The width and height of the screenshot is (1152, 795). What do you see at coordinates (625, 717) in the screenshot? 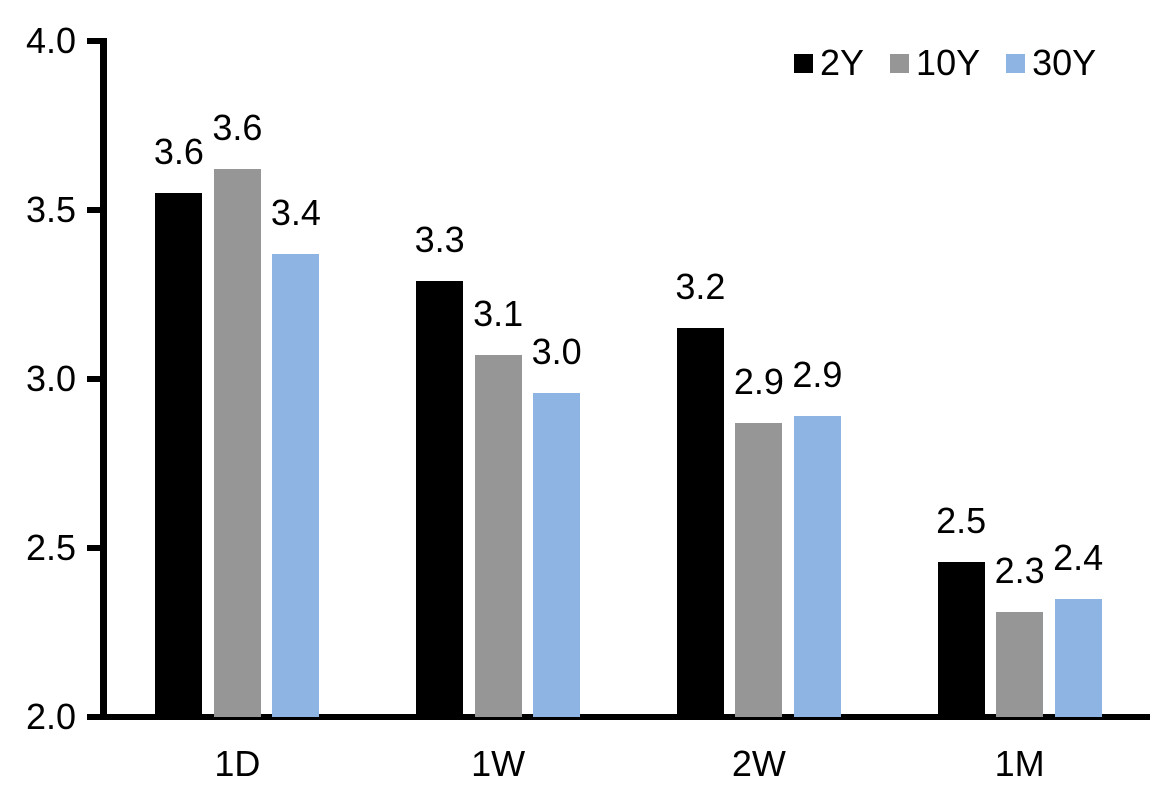
I see `x-axis-line` at bounding box center [625, 717].